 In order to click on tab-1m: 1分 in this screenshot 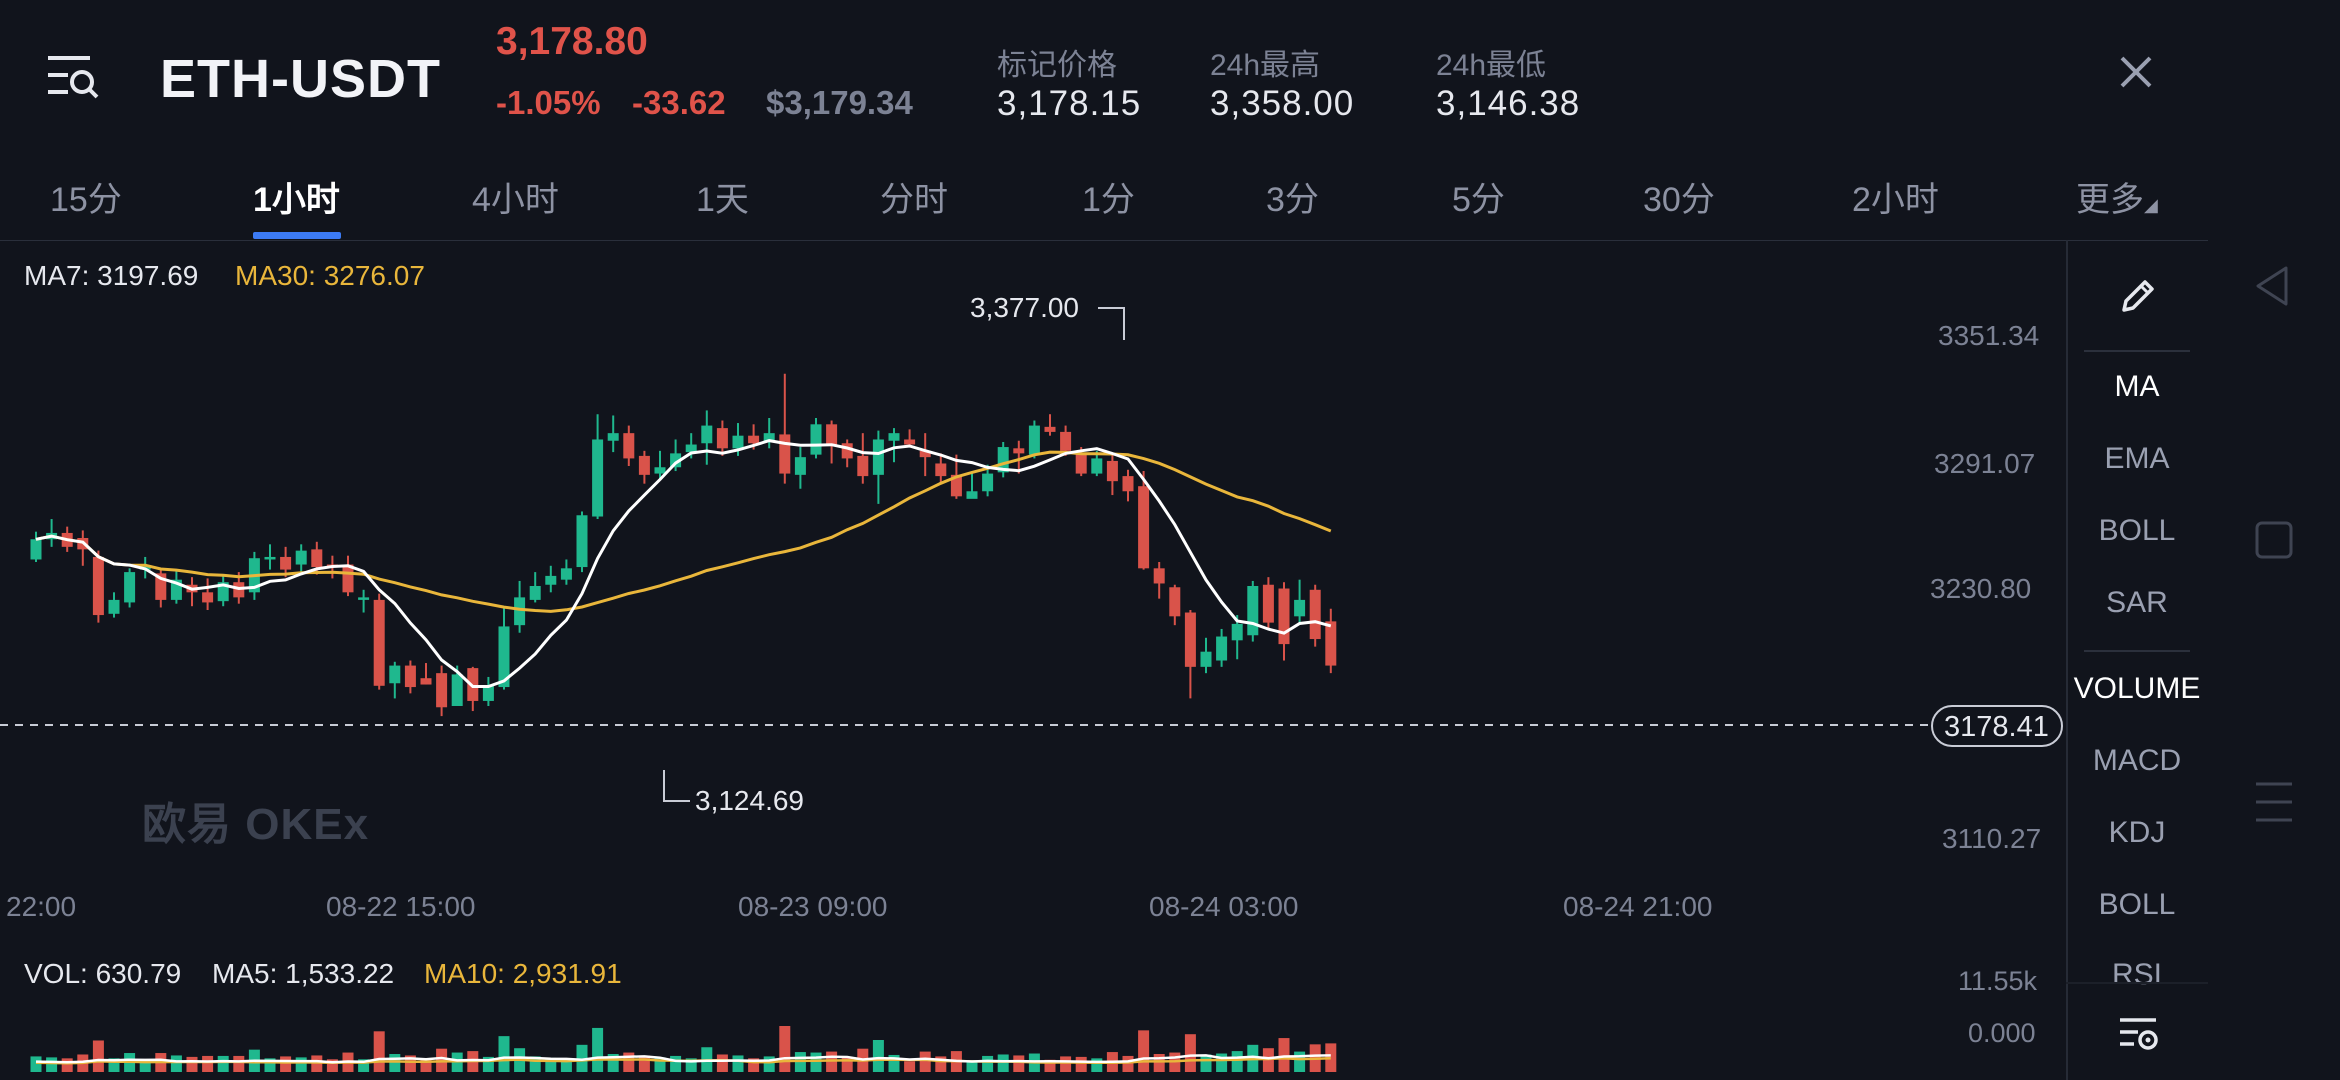, I will do `click(1108, 200)`.